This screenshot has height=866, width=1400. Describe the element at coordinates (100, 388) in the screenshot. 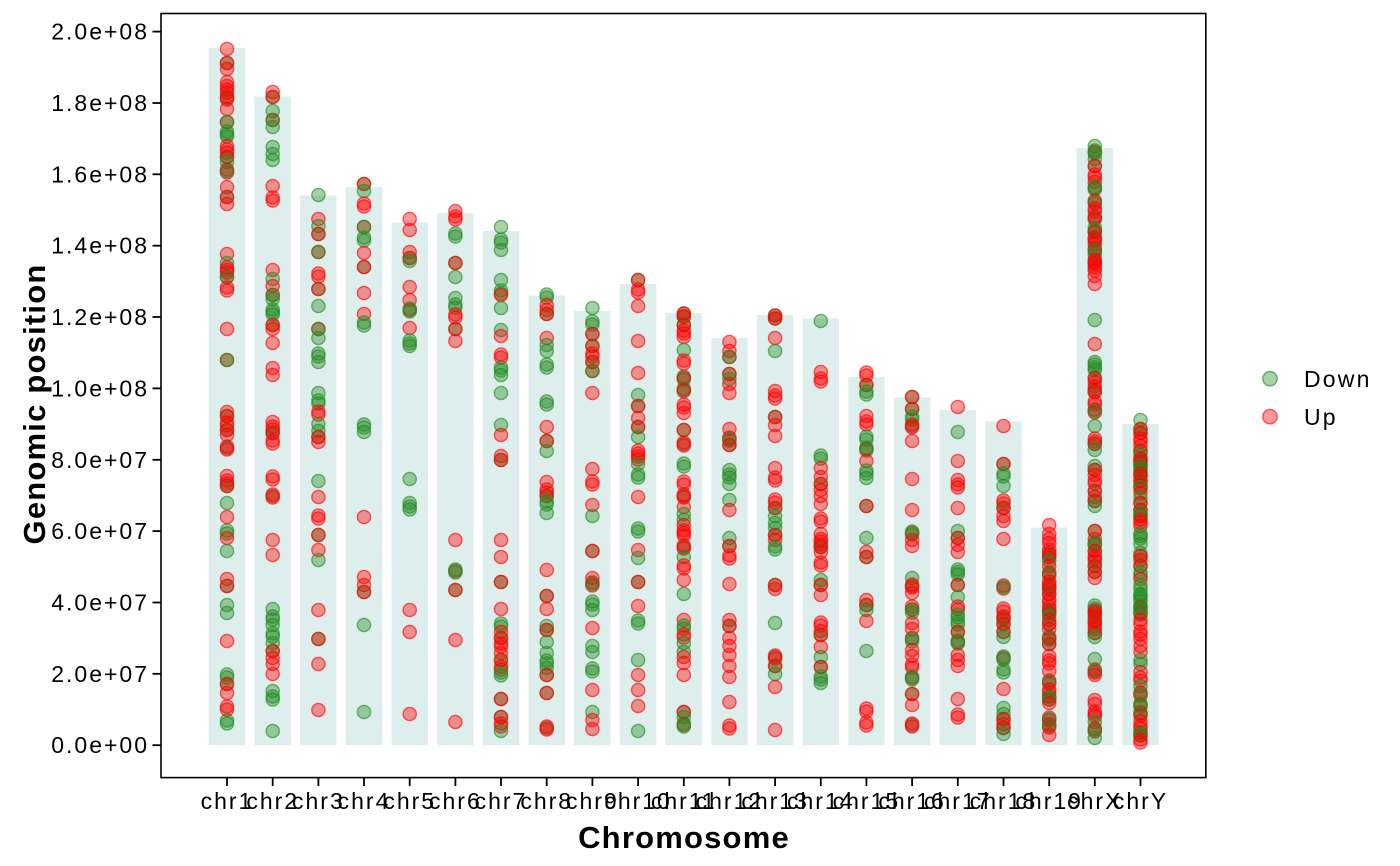

I see `svg-text: 1.0e+08` at that location.